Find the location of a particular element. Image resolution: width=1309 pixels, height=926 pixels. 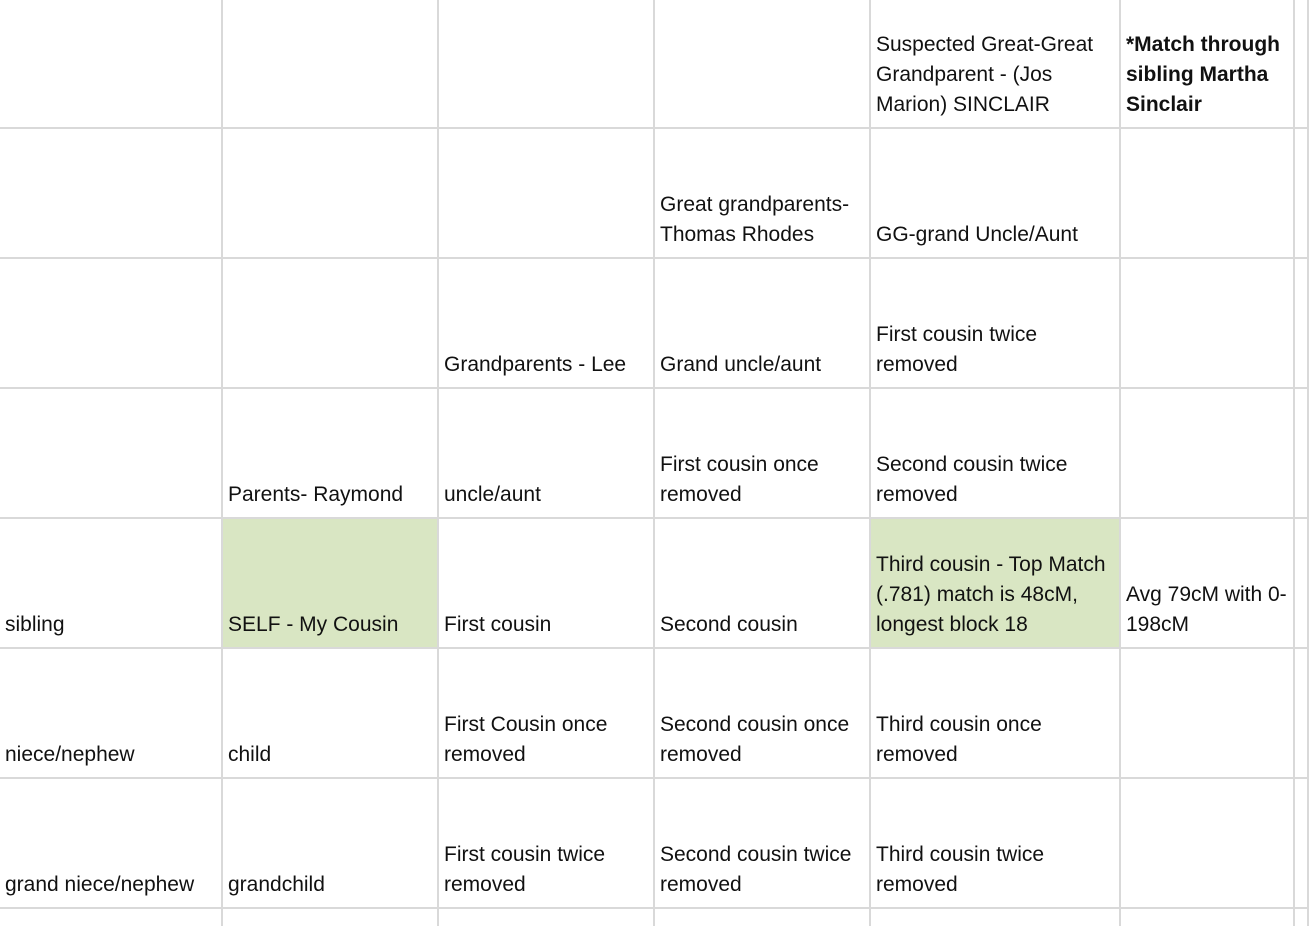

cell-r5-c7 is located at coordinates (1302, 584).